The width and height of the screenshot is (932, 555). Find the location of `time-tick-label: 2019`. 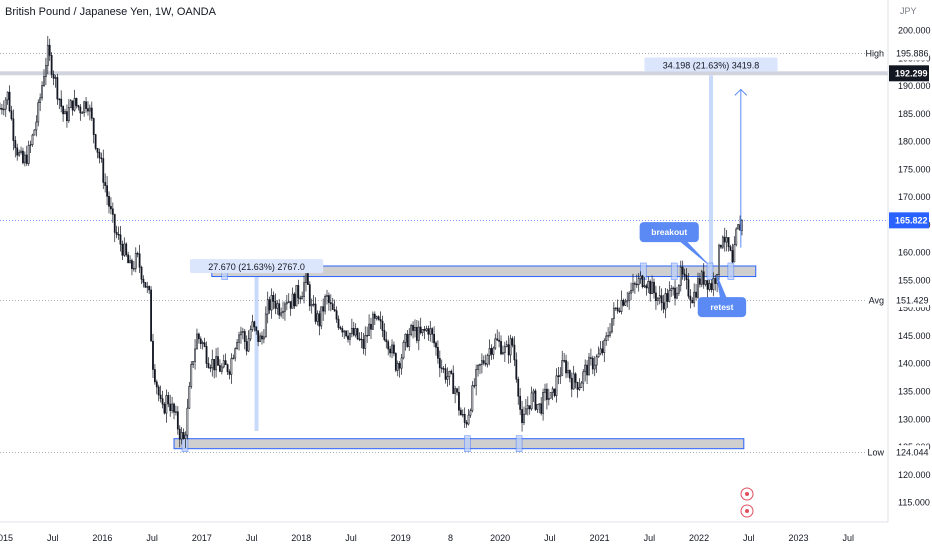

time-tick-label: 2019 is located at coordinates (401, 538).